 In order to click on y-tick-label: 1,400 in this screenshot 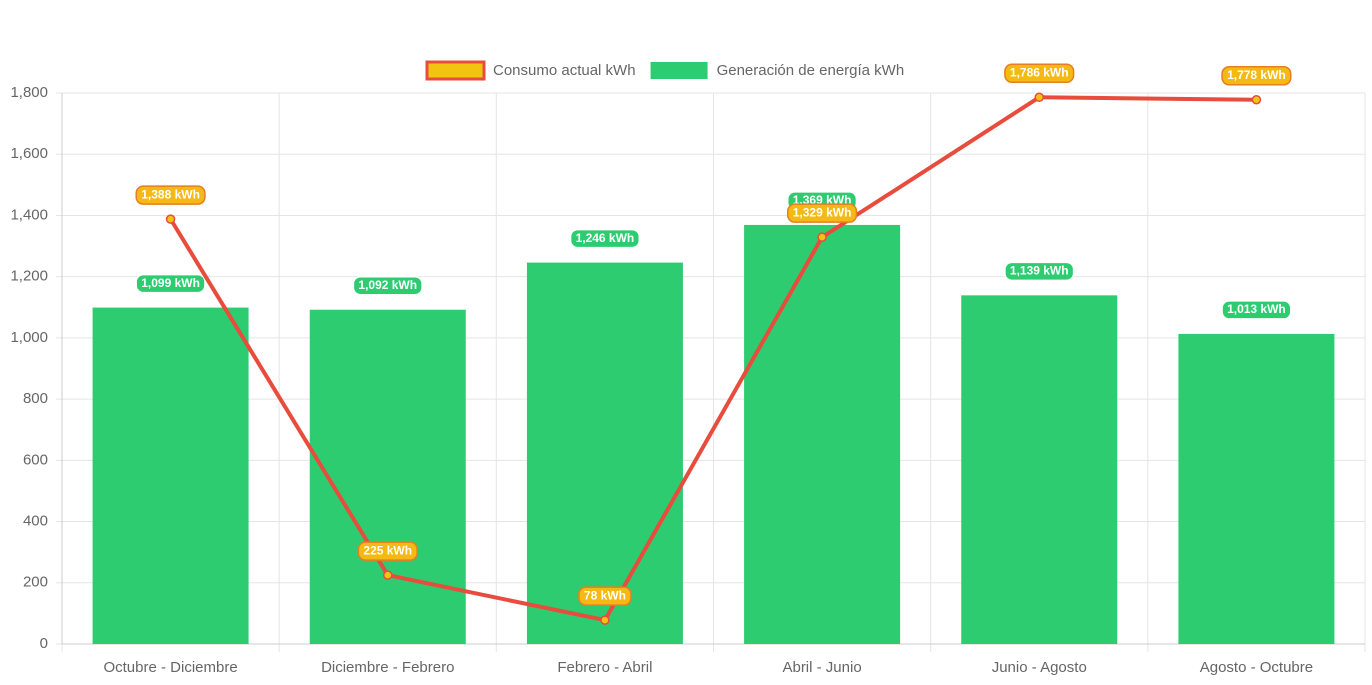, I will do `click(29, 214)`.